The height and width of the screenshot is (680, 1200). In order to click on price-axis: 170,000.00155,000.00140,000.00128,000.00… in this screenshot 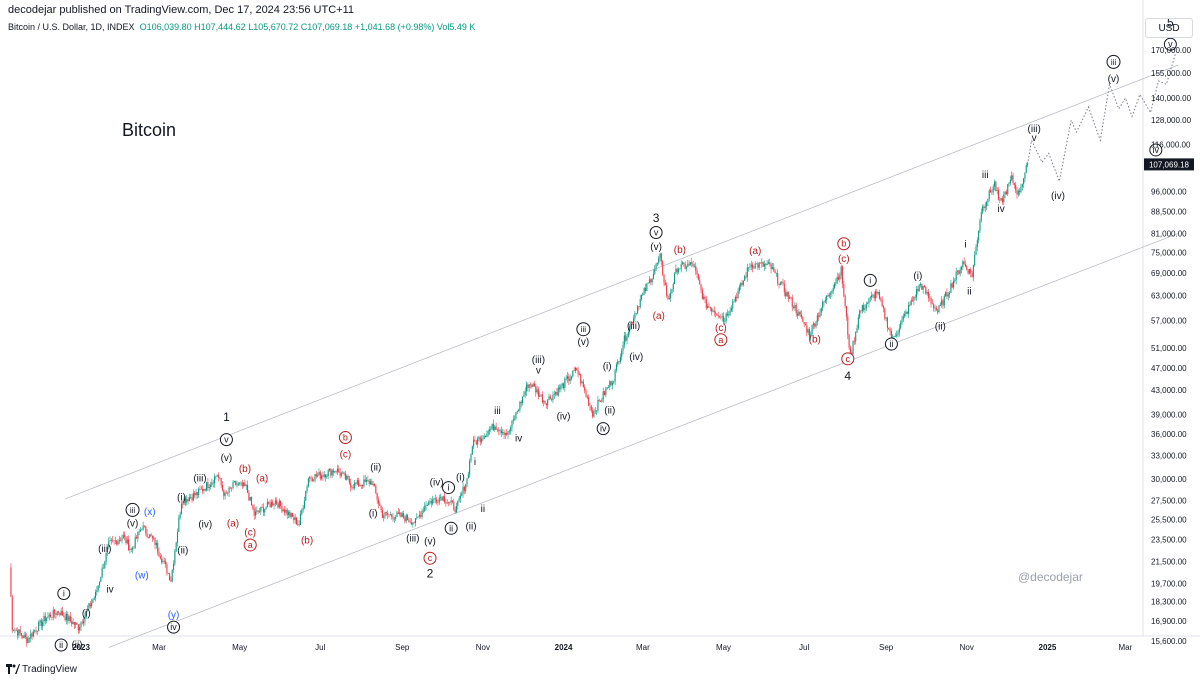, I will do `click(1171, 346)`.